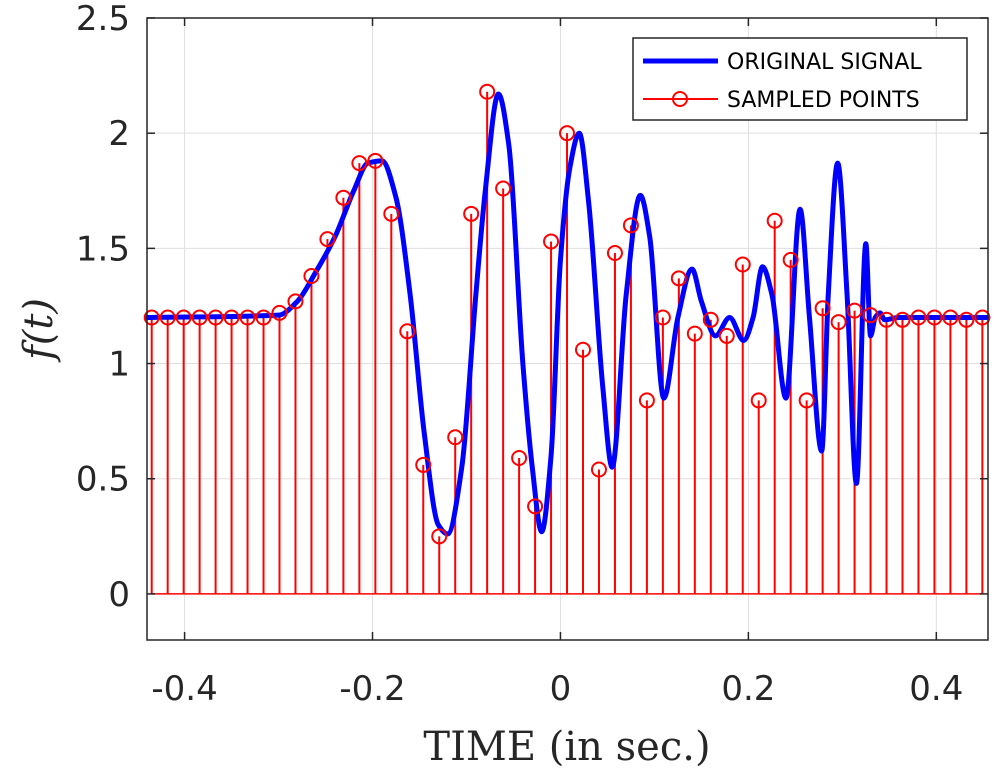 The image size is (996, 778). I want to click on legend: ORIGINAL SIGNAL SAMPLED POINTS, so click(800, 79).